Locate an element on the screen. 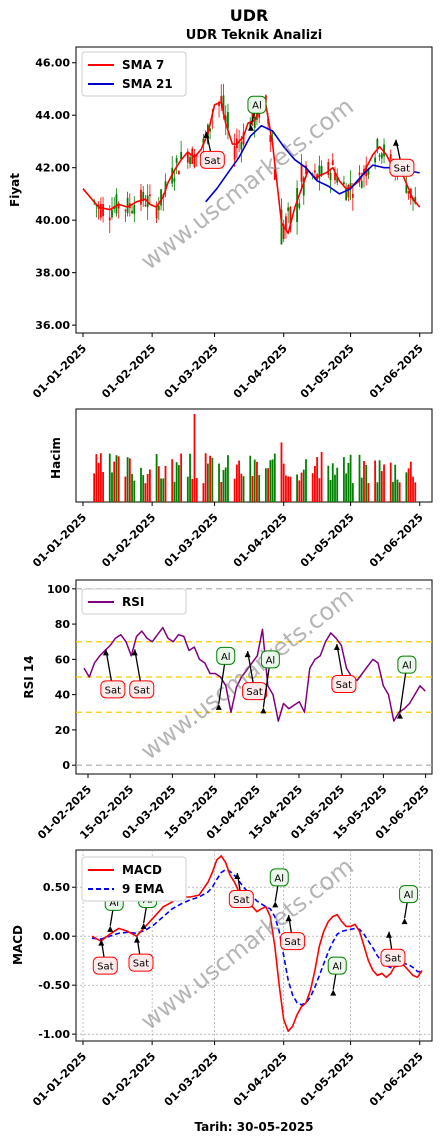  rsi-y-tick-label: 0 is located at coordinates (66, 765).